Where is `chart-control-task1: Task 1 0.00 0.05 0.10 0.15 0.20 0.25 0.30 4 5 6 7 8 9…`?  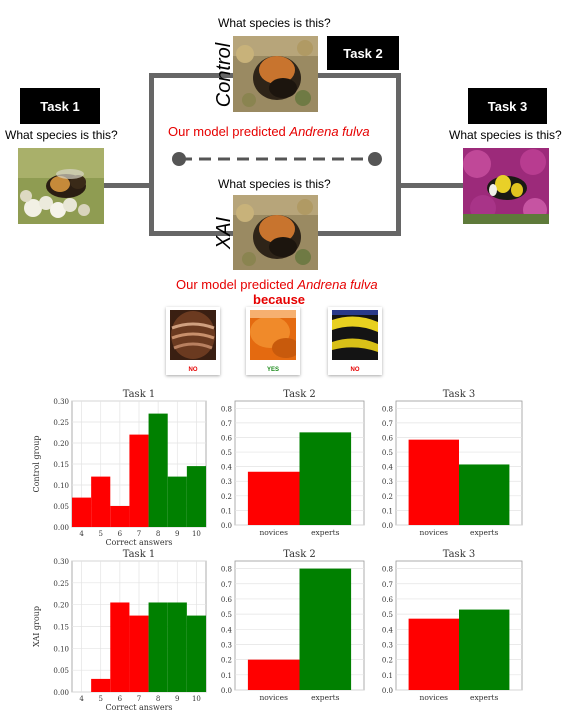
chart-control-task1: Task 1 0.00 0.05 0.10 0.15 0.20 0.25 0.30 4 5 6 7 8 9… is located at coordinates (119, 468).